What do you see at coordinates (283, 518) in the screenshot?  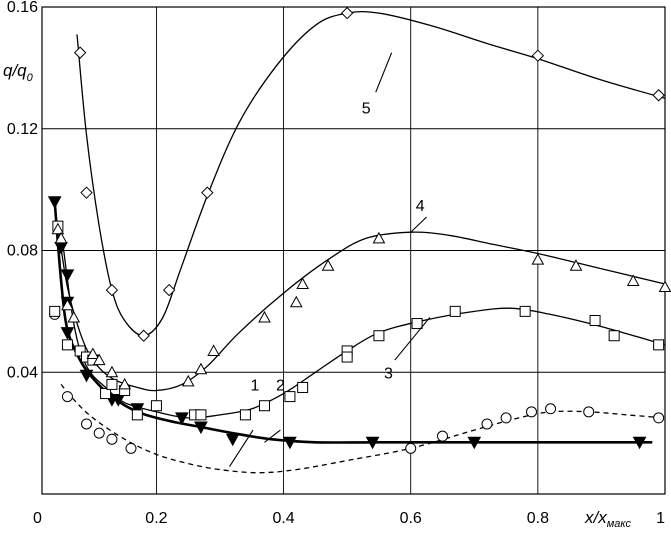 I see `x-tick-label: 0.4` at bounding box center [283, 518].